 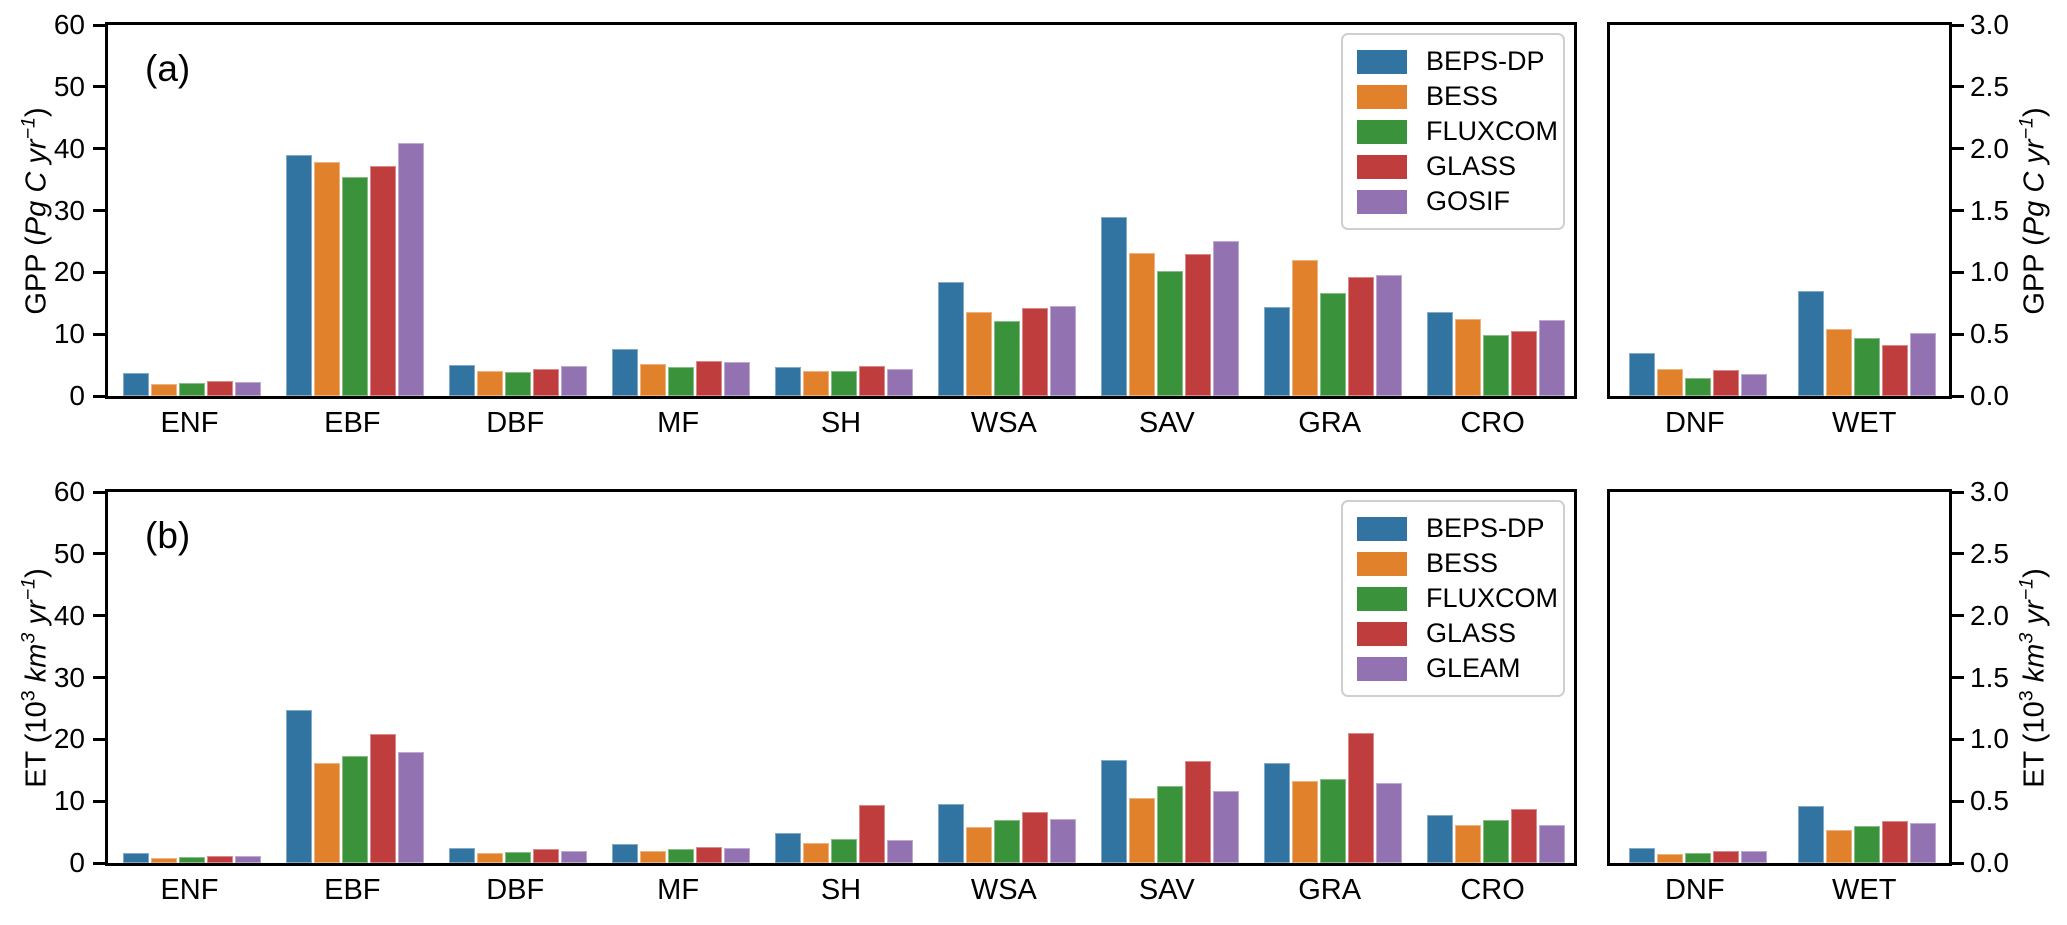 I want to click on y-tick-label: 50, so click(x=69, y=86).